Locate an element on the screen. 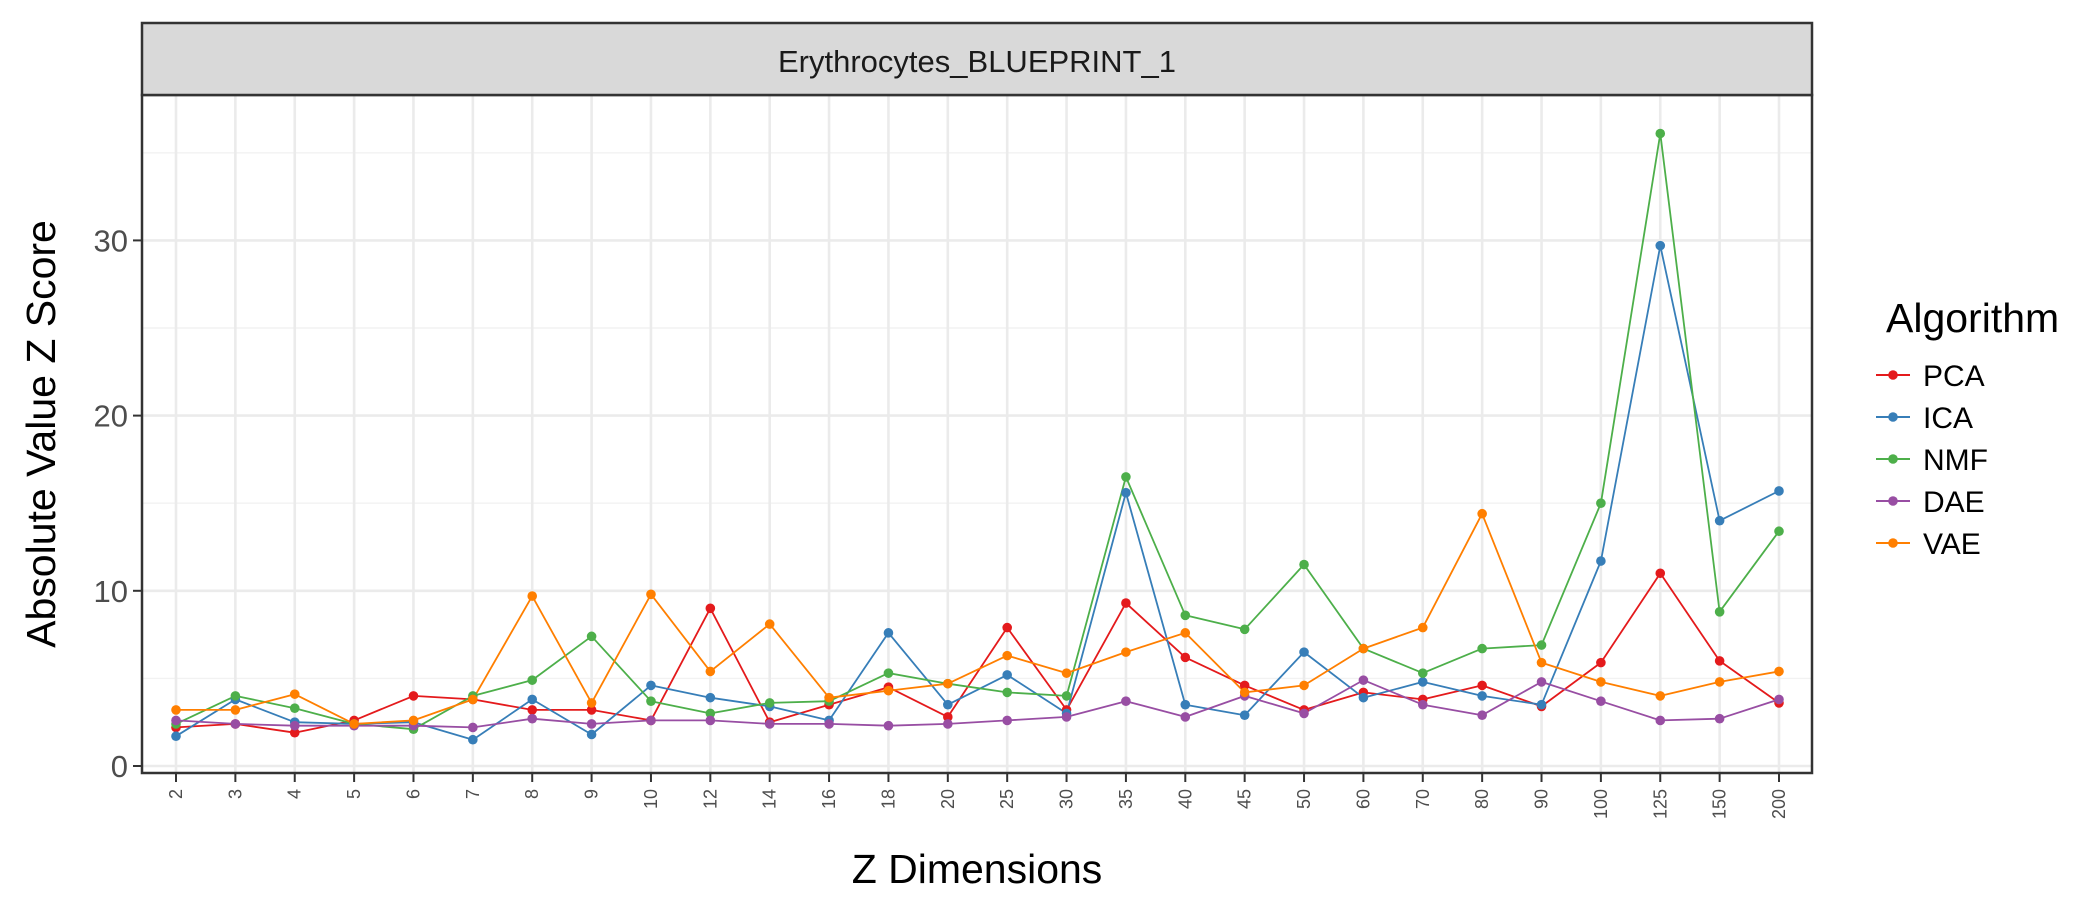  x-tick-label: 16 is located at coordinates (829, 799).